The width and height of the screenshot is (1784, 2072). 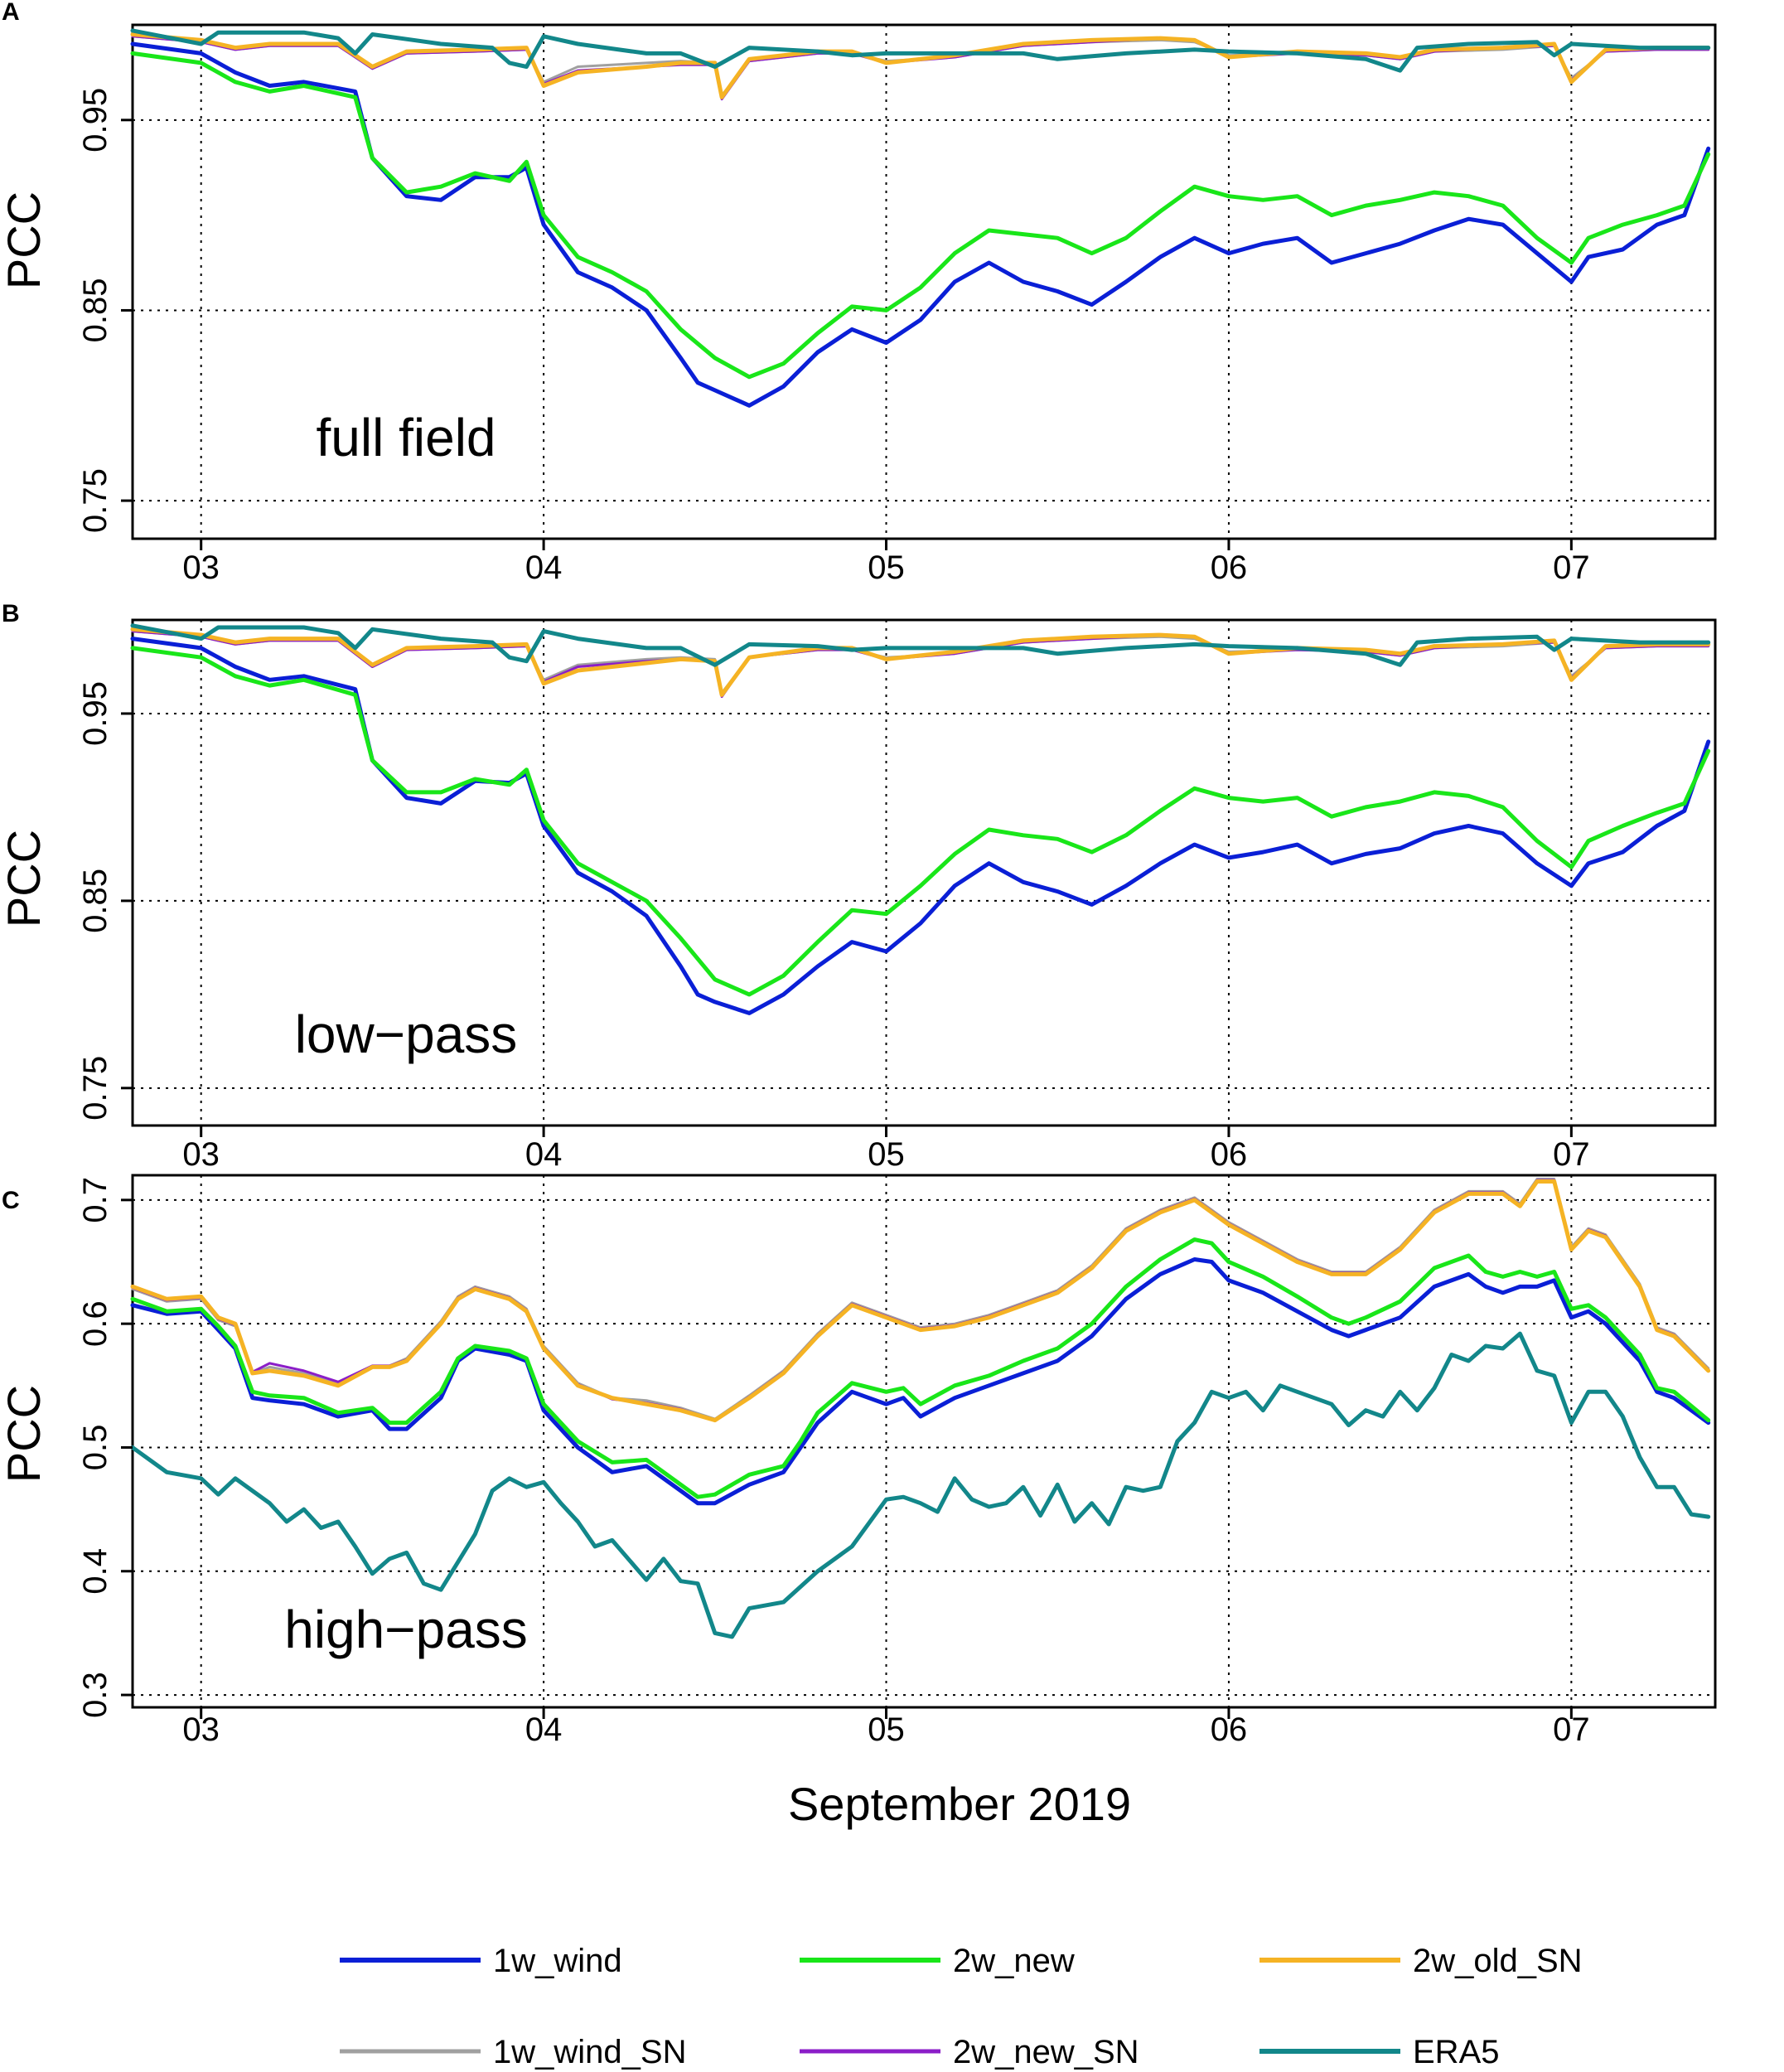 I want to click on legend-item-2w-new: 2w_new, so click(x=937, y=1961).